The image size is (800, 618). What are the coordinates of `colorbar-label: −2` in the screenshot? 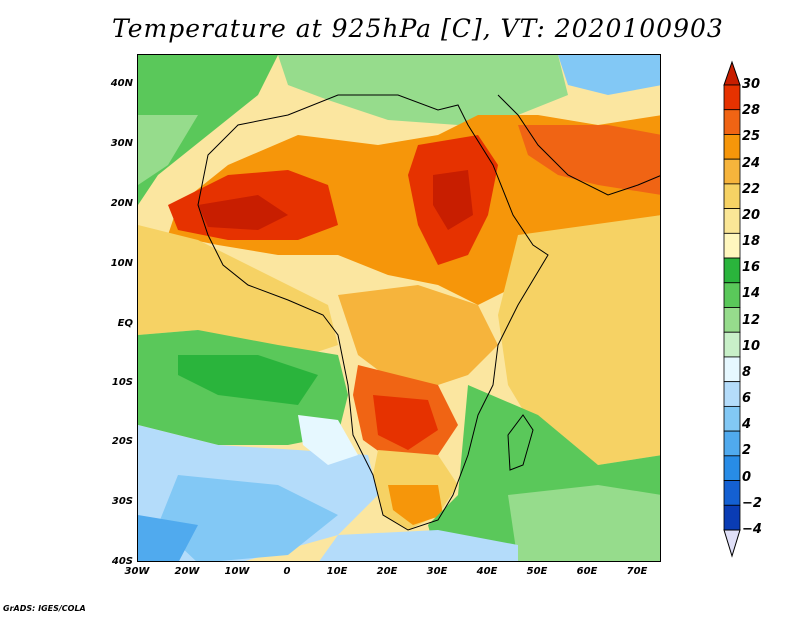 It's located at (752, 503).